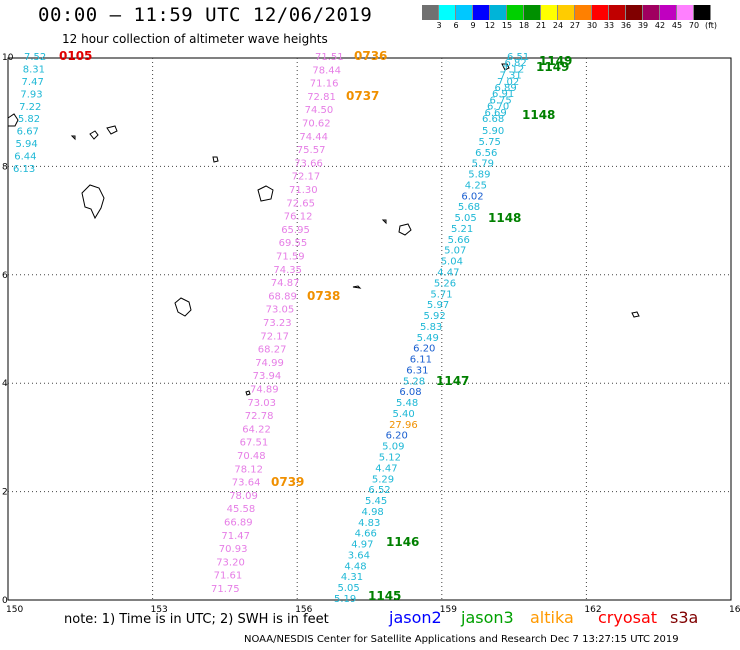 The image size is (740, 650). I want to click on color-legend, so click(566, 12).